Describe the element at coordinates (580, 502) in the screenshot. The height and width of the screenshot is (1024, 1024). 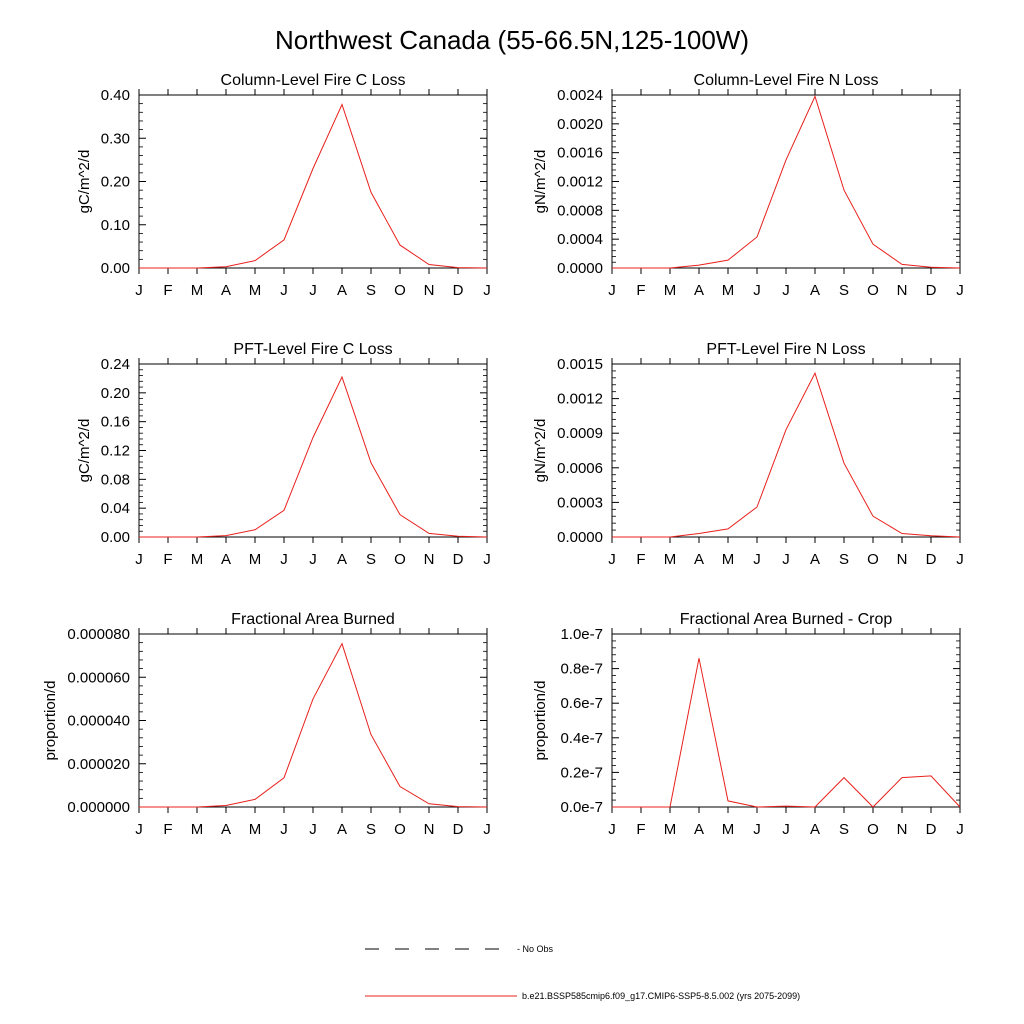
I see `y-tick-label: 0.0003` at that location.